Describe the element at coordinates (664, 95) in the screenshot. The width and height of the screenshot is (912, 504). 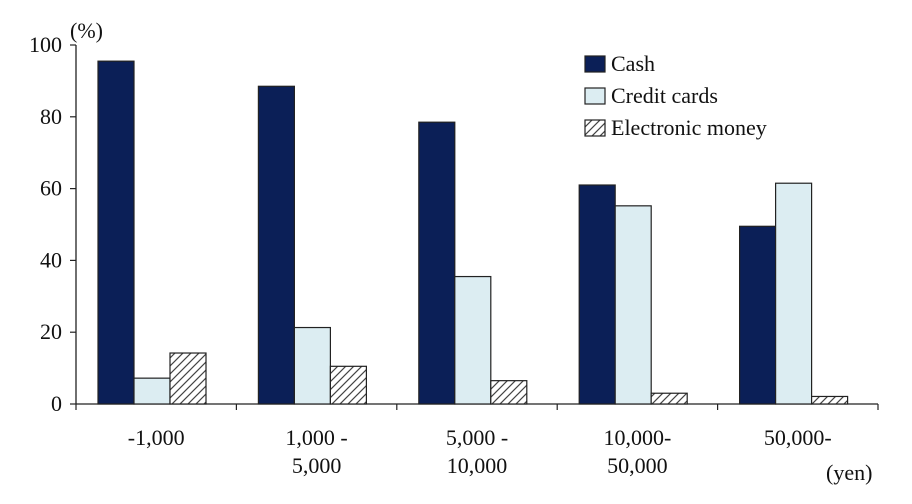
I see `legend-label-credit-cards: Credit cards` at that location.